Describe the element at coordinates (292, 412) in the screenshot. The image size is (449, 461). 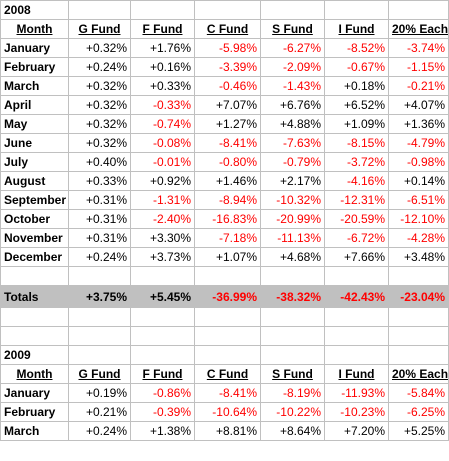
I see `return-value: -10.22%` at that location.